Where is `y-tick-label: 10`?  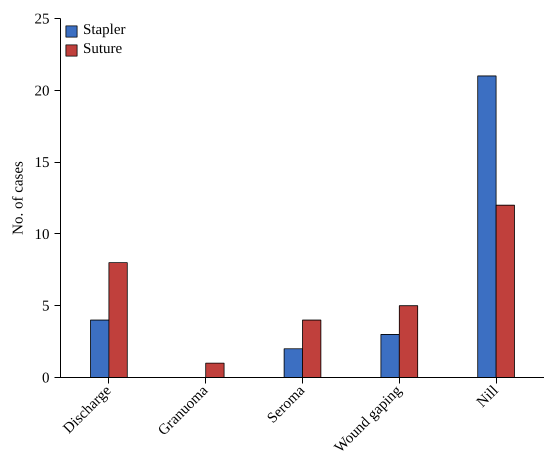 y-tick-label: 10 is located at coordinates (42, 234).